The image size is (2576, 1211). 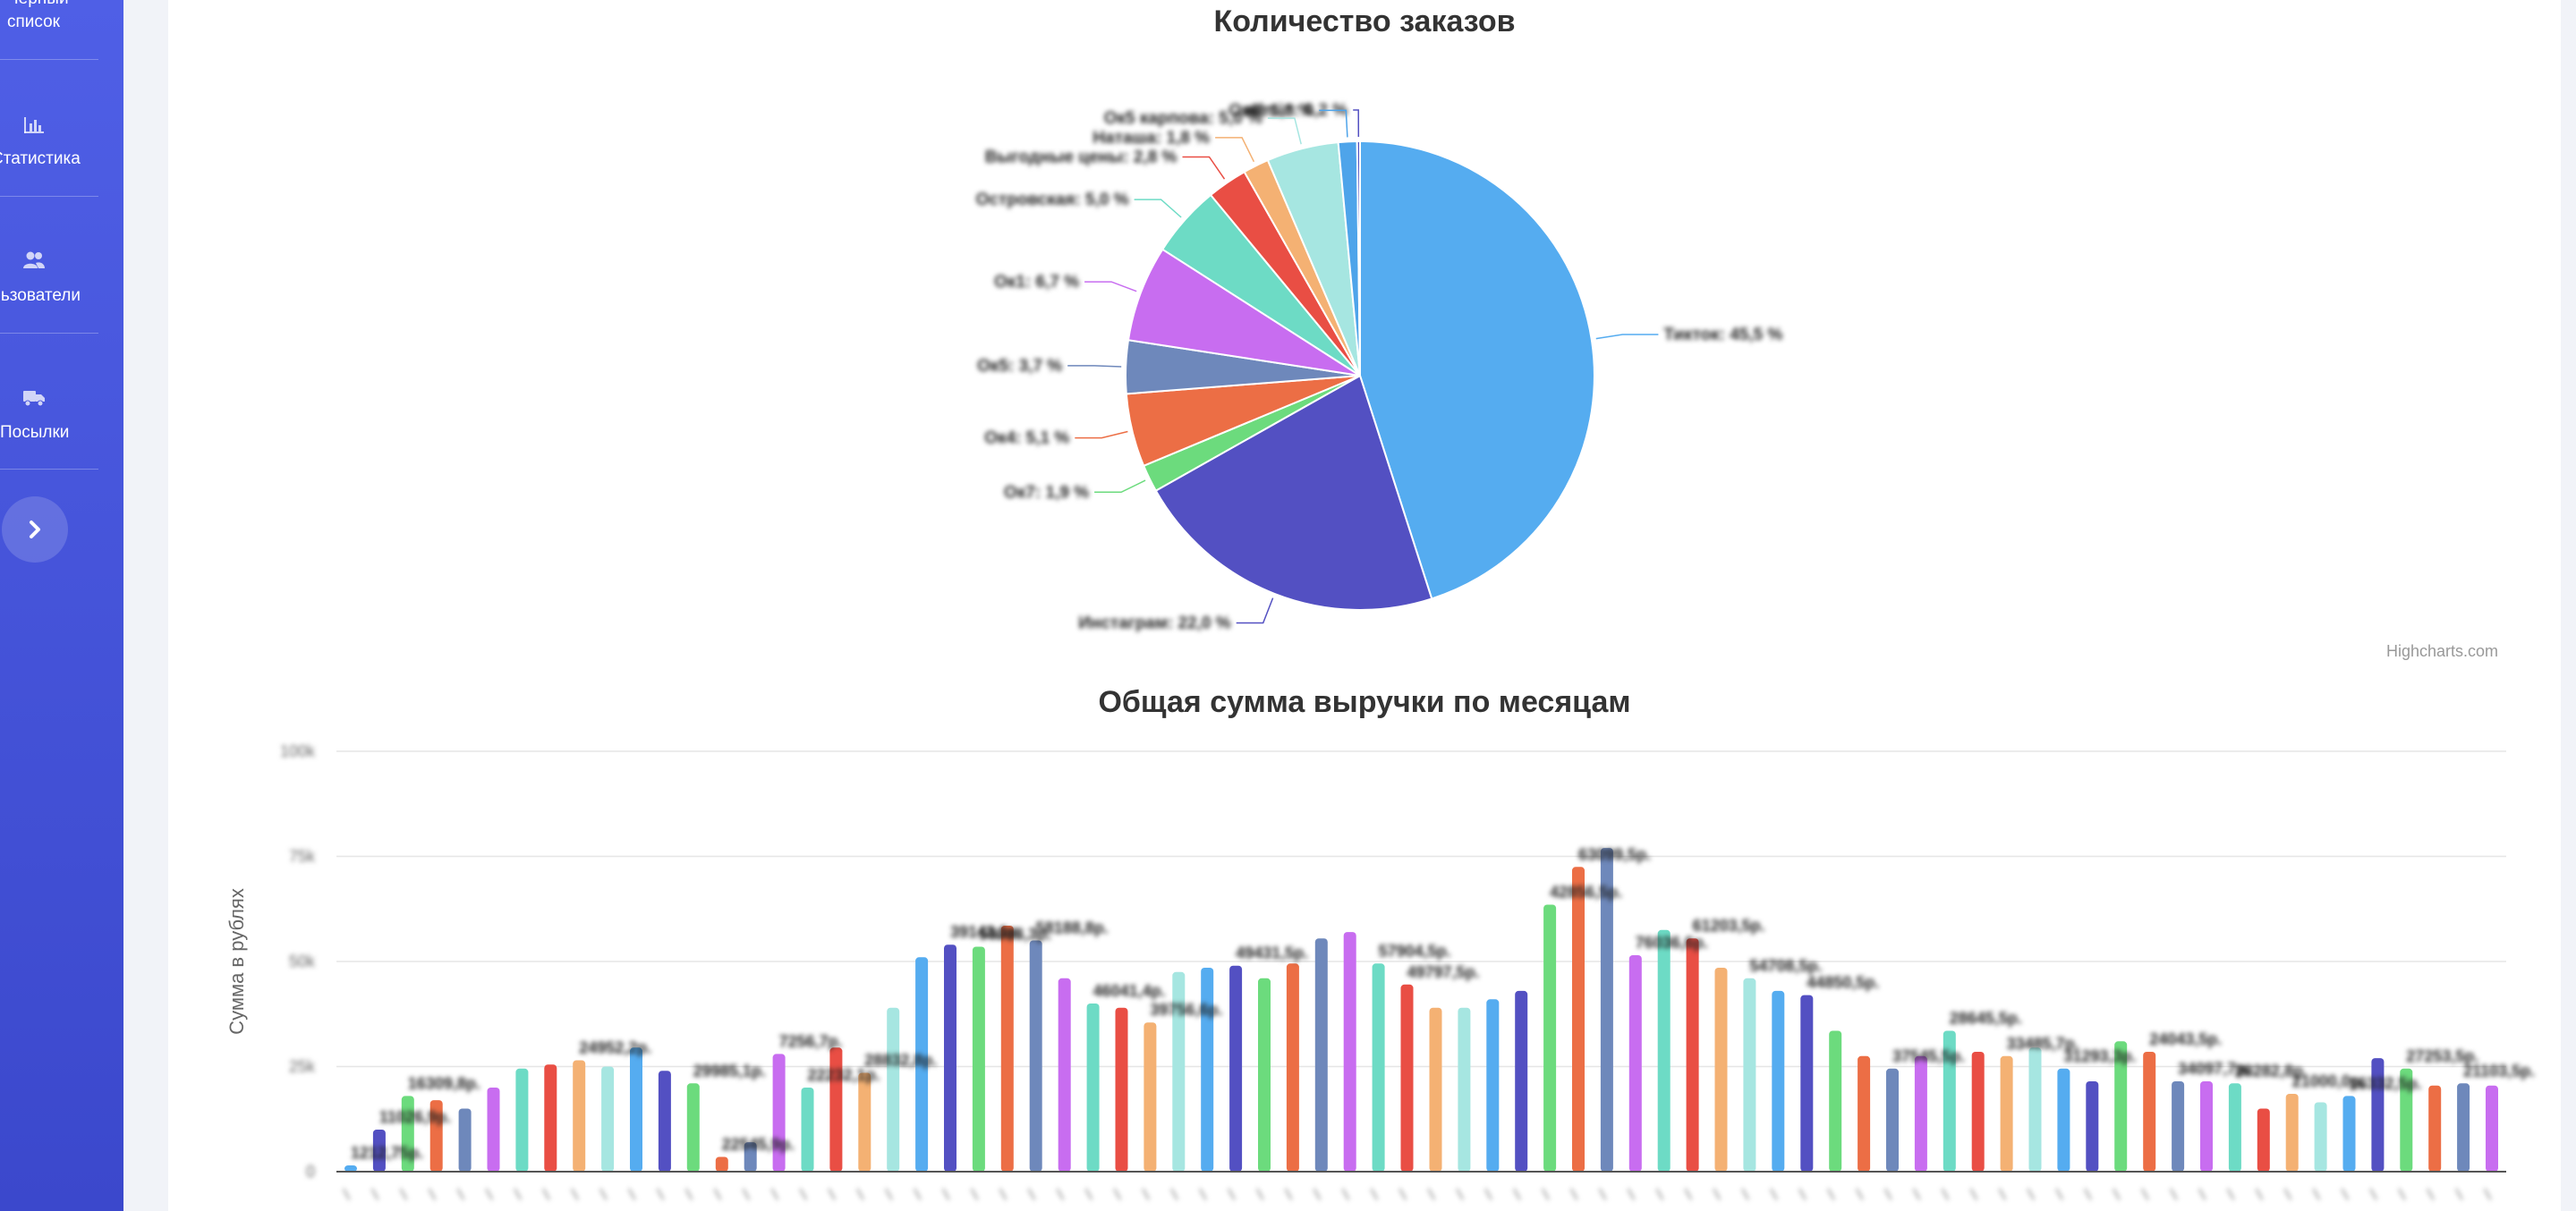 What do you see at coordinates (61, 29) in the screenshot?
I see `sidebar-item-blacklist: Черный список` at bounding box center [61, 29].